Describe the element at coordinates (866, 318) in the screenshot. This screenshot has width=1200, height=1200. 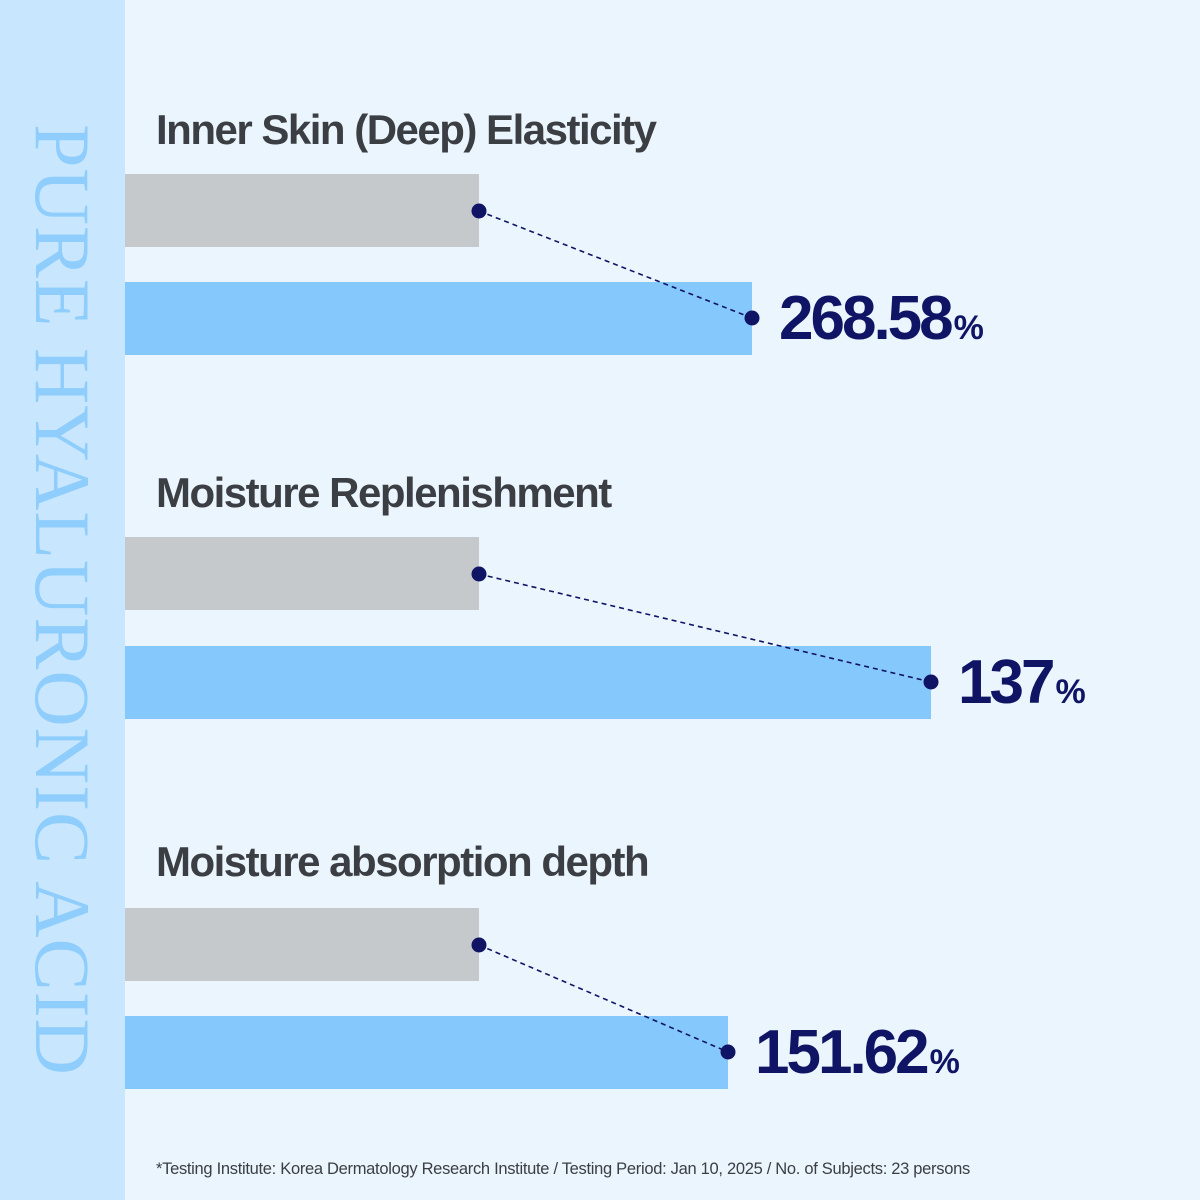
I see `value-number: 268.58` at that location.